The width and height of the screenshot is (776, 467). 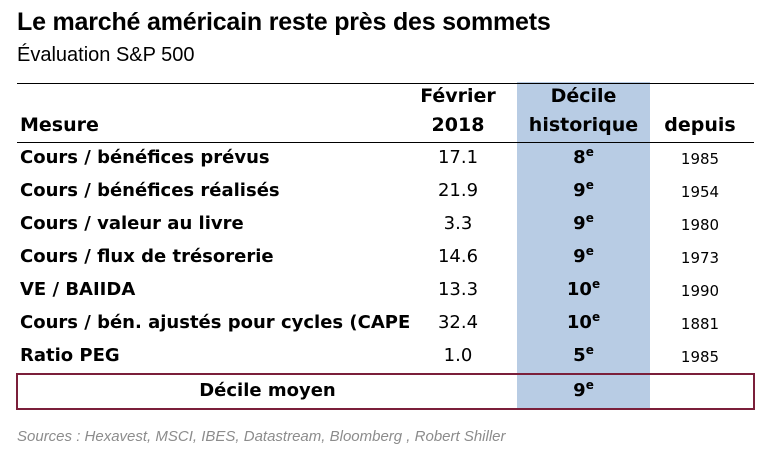 I want to click on row-measure-label: Cours / bén. ajustés pour cycles (CAPE, so click(x=215, y=322).